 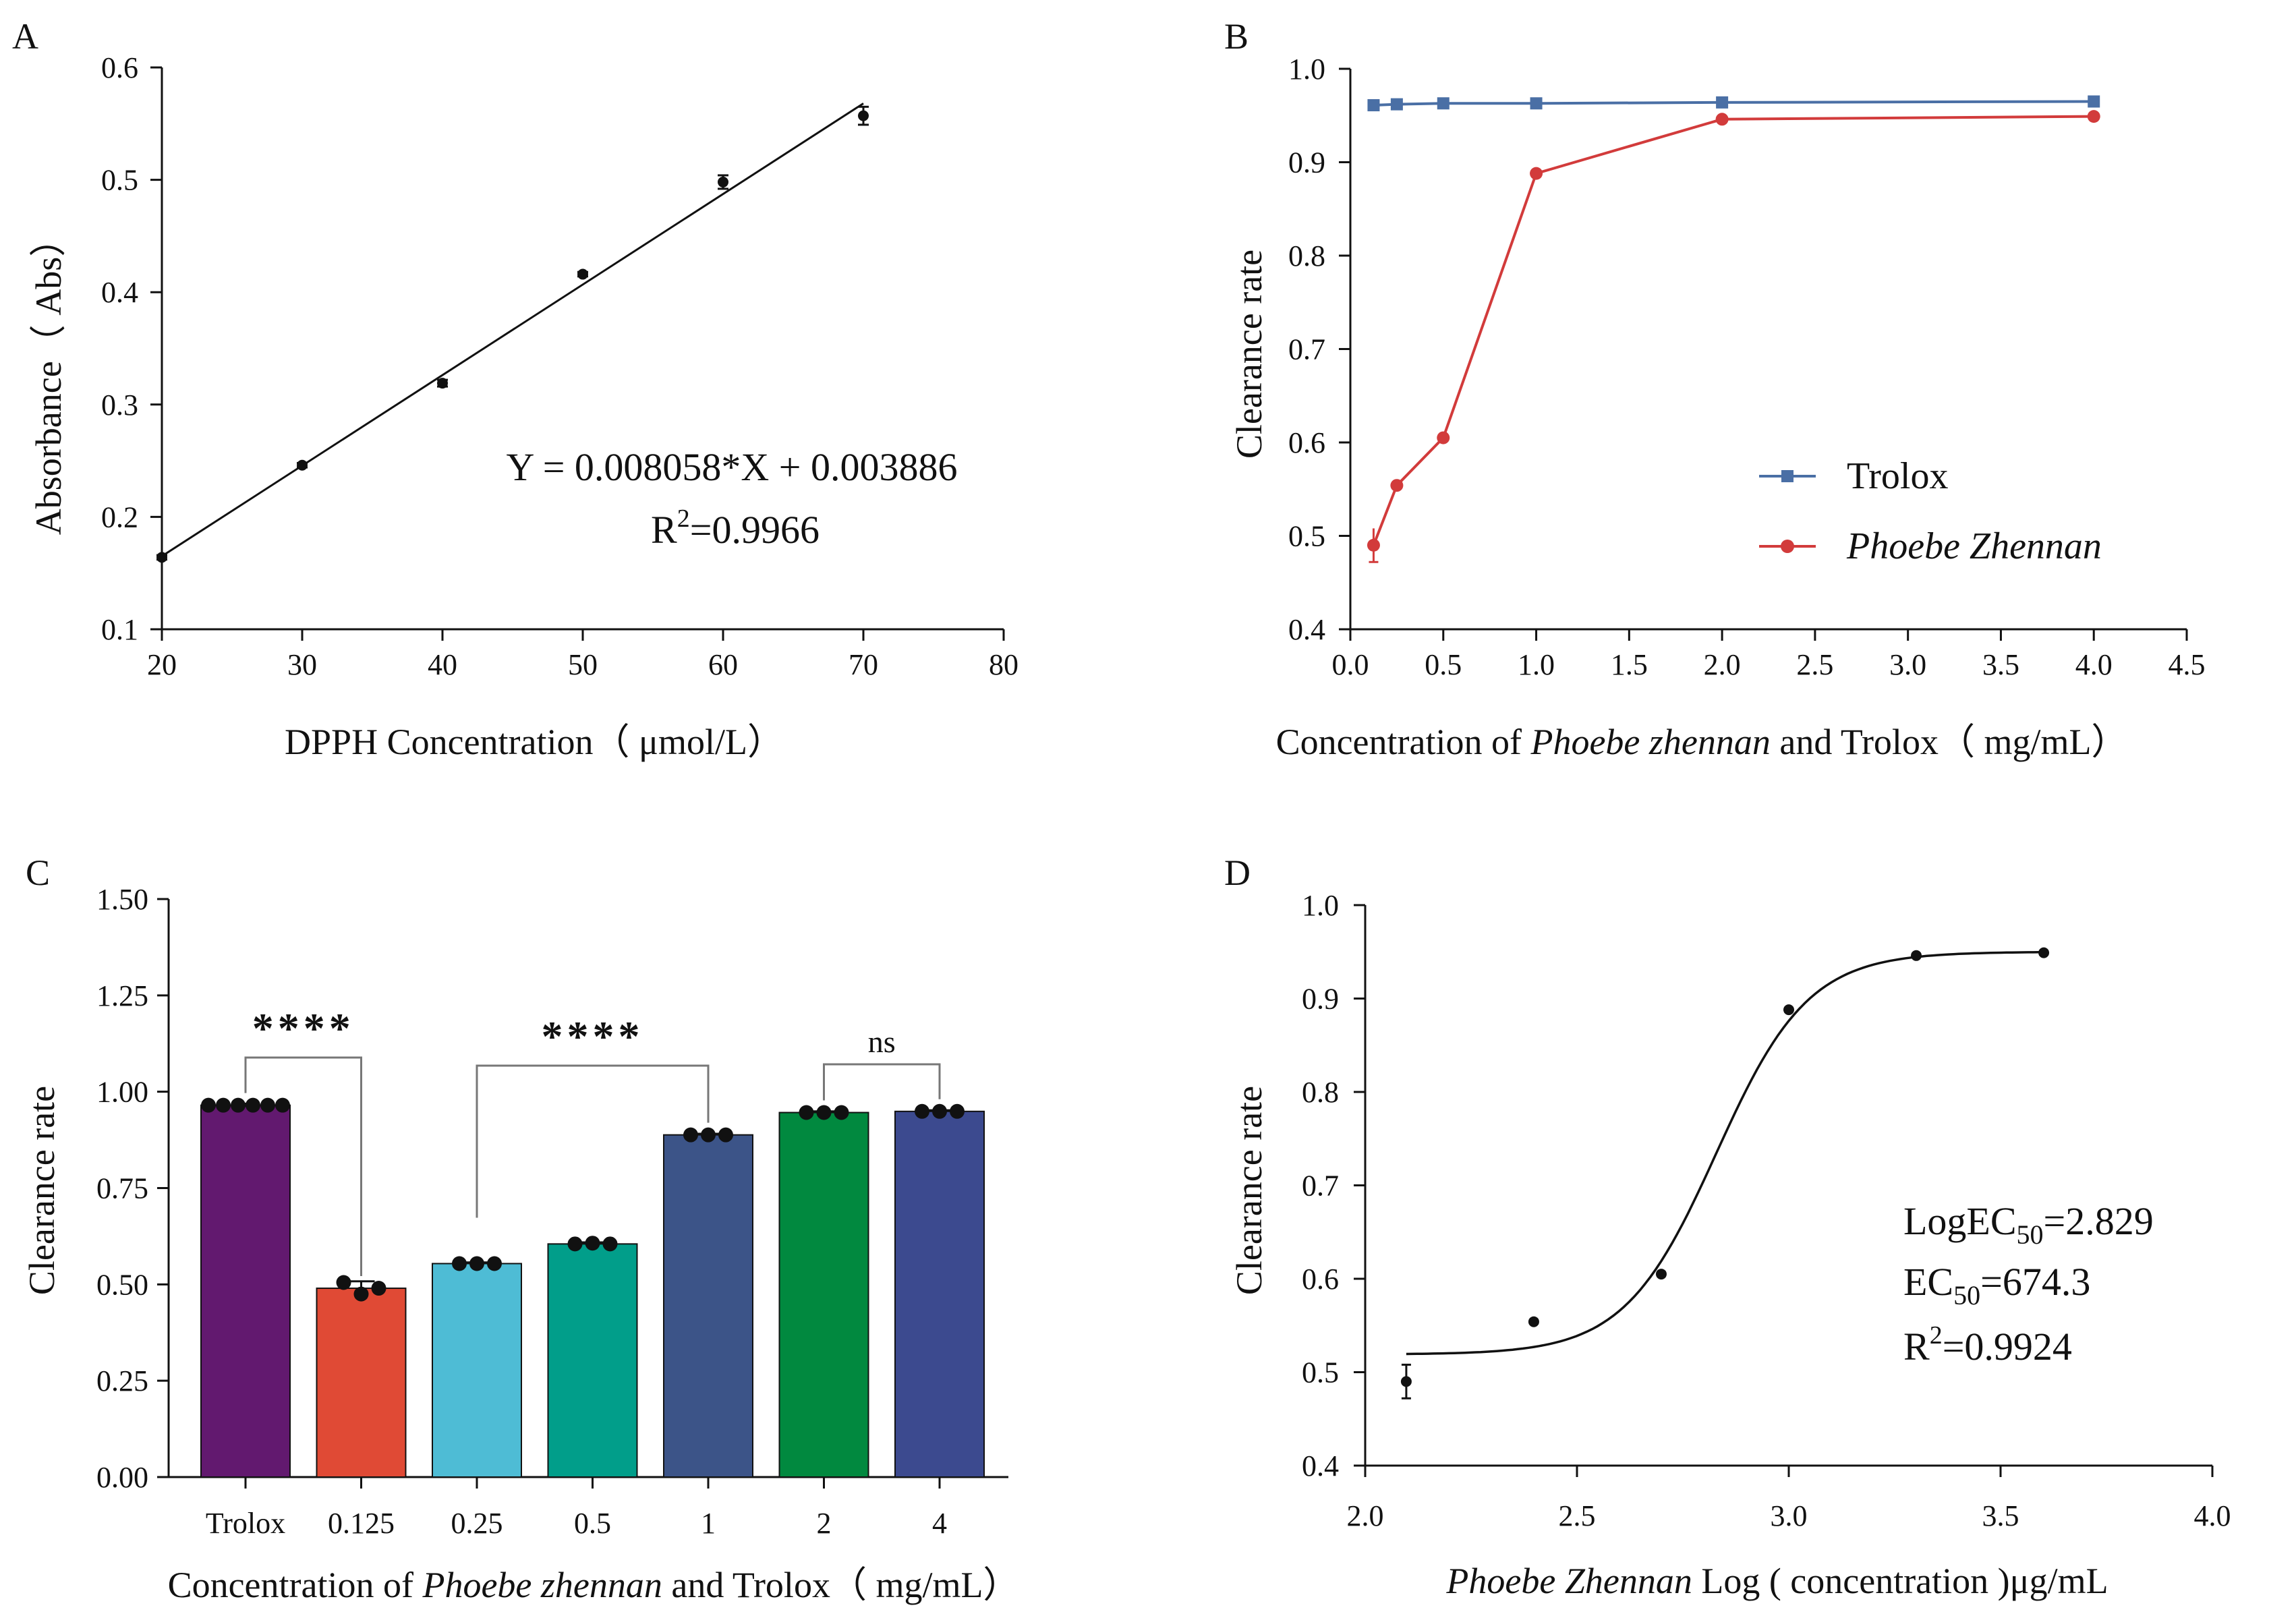 I want to click on c-y-tick-label: 0.50, so click(x=122, y=1284).